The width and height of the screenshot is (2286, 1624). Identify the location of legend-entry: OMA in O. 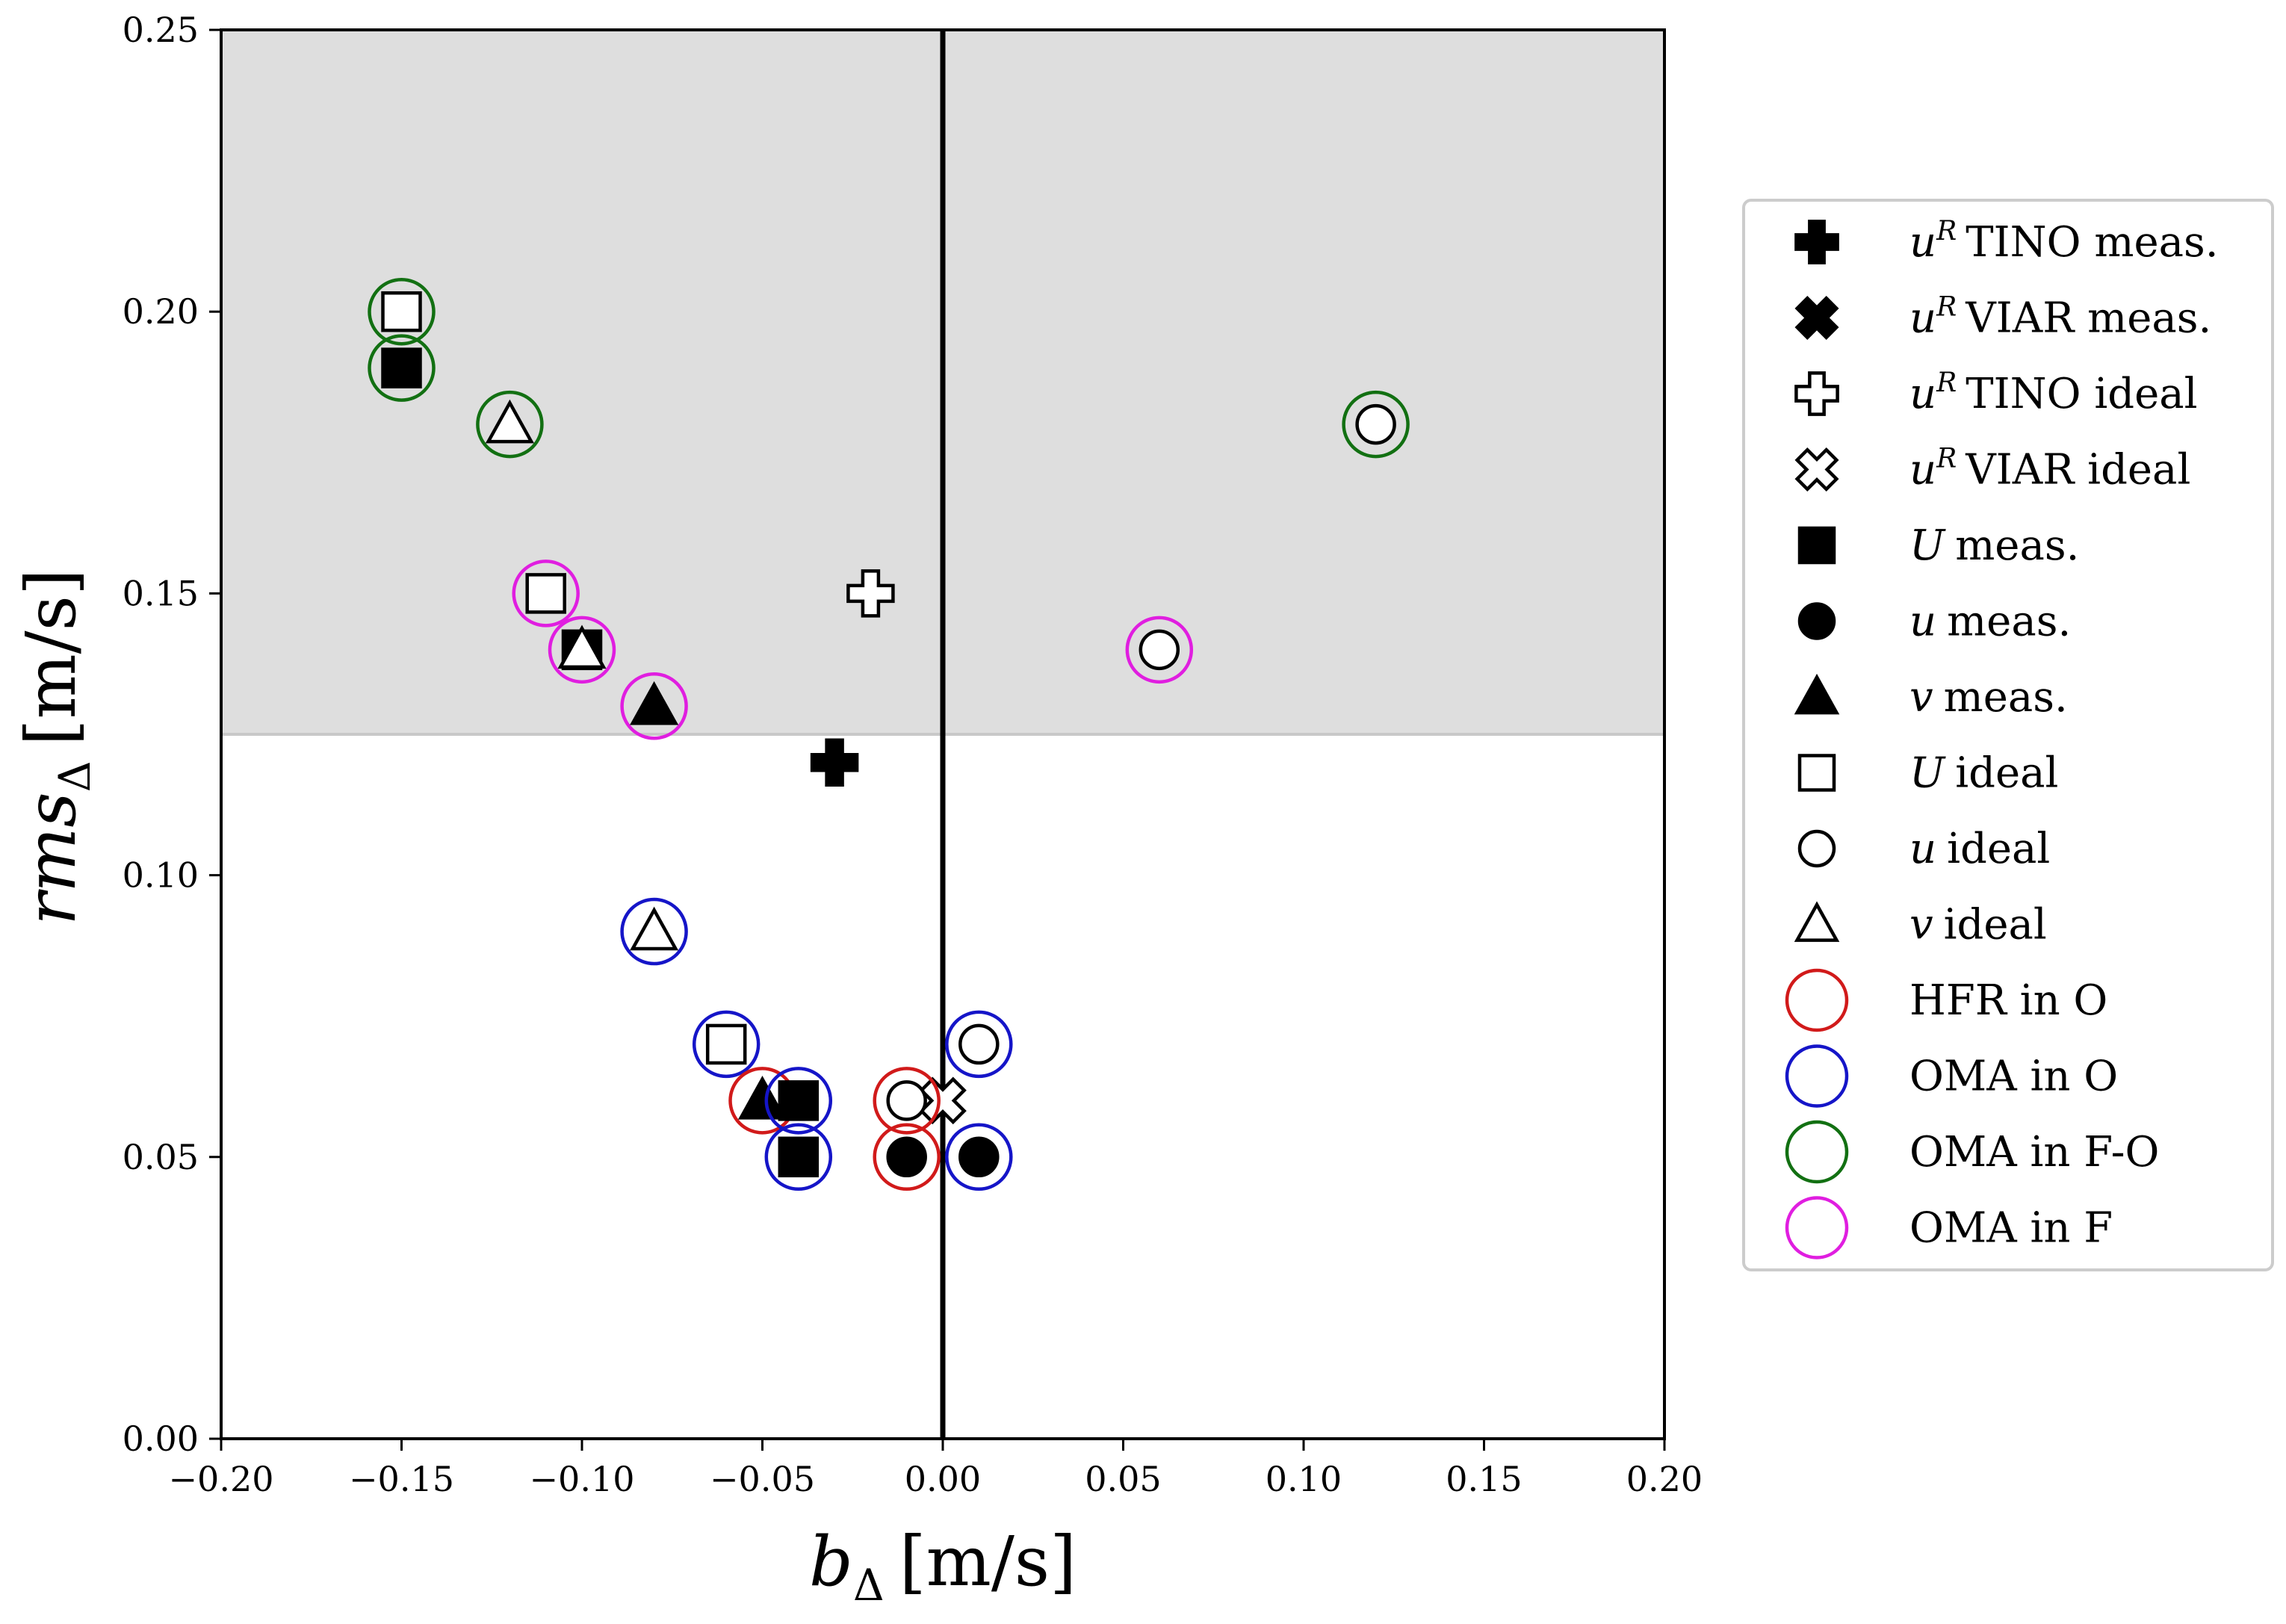
(1952, 1076).